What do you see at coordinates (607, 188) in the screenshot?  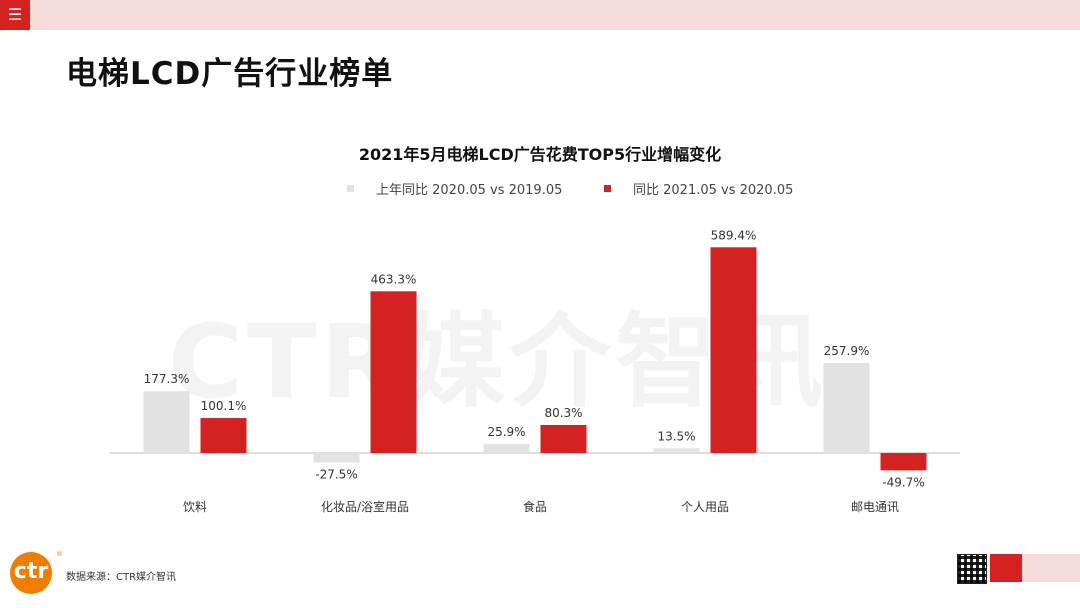 I see `legend-swatch-current-year` at bounding box center [607, 188].